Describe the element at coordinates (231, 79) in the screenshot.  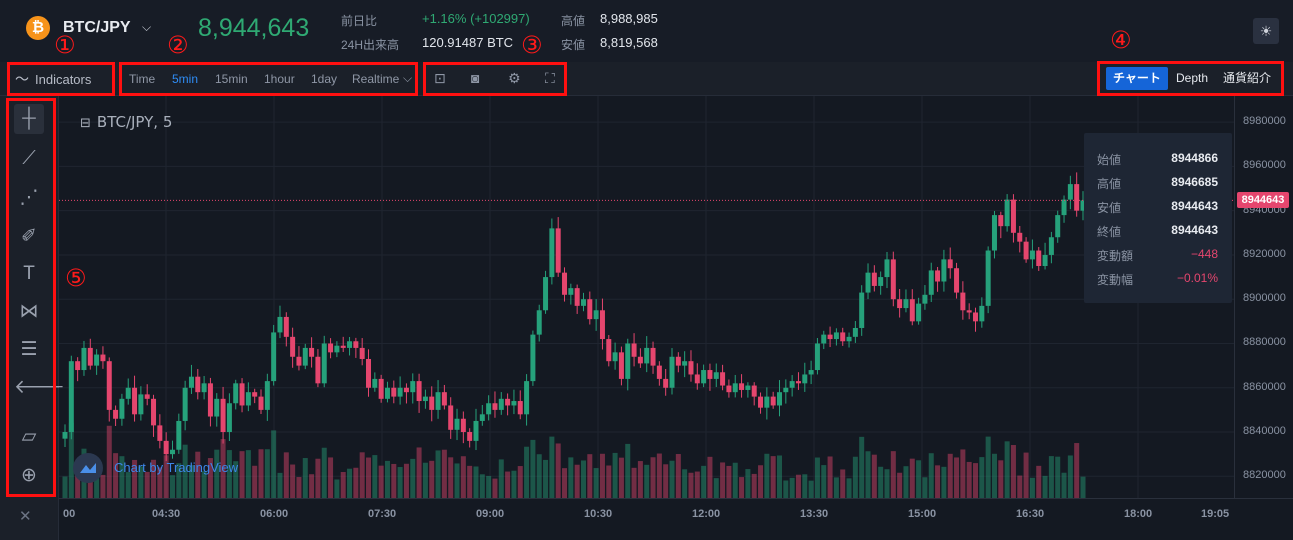
I see `timeframe-15min: 15min` at that location.